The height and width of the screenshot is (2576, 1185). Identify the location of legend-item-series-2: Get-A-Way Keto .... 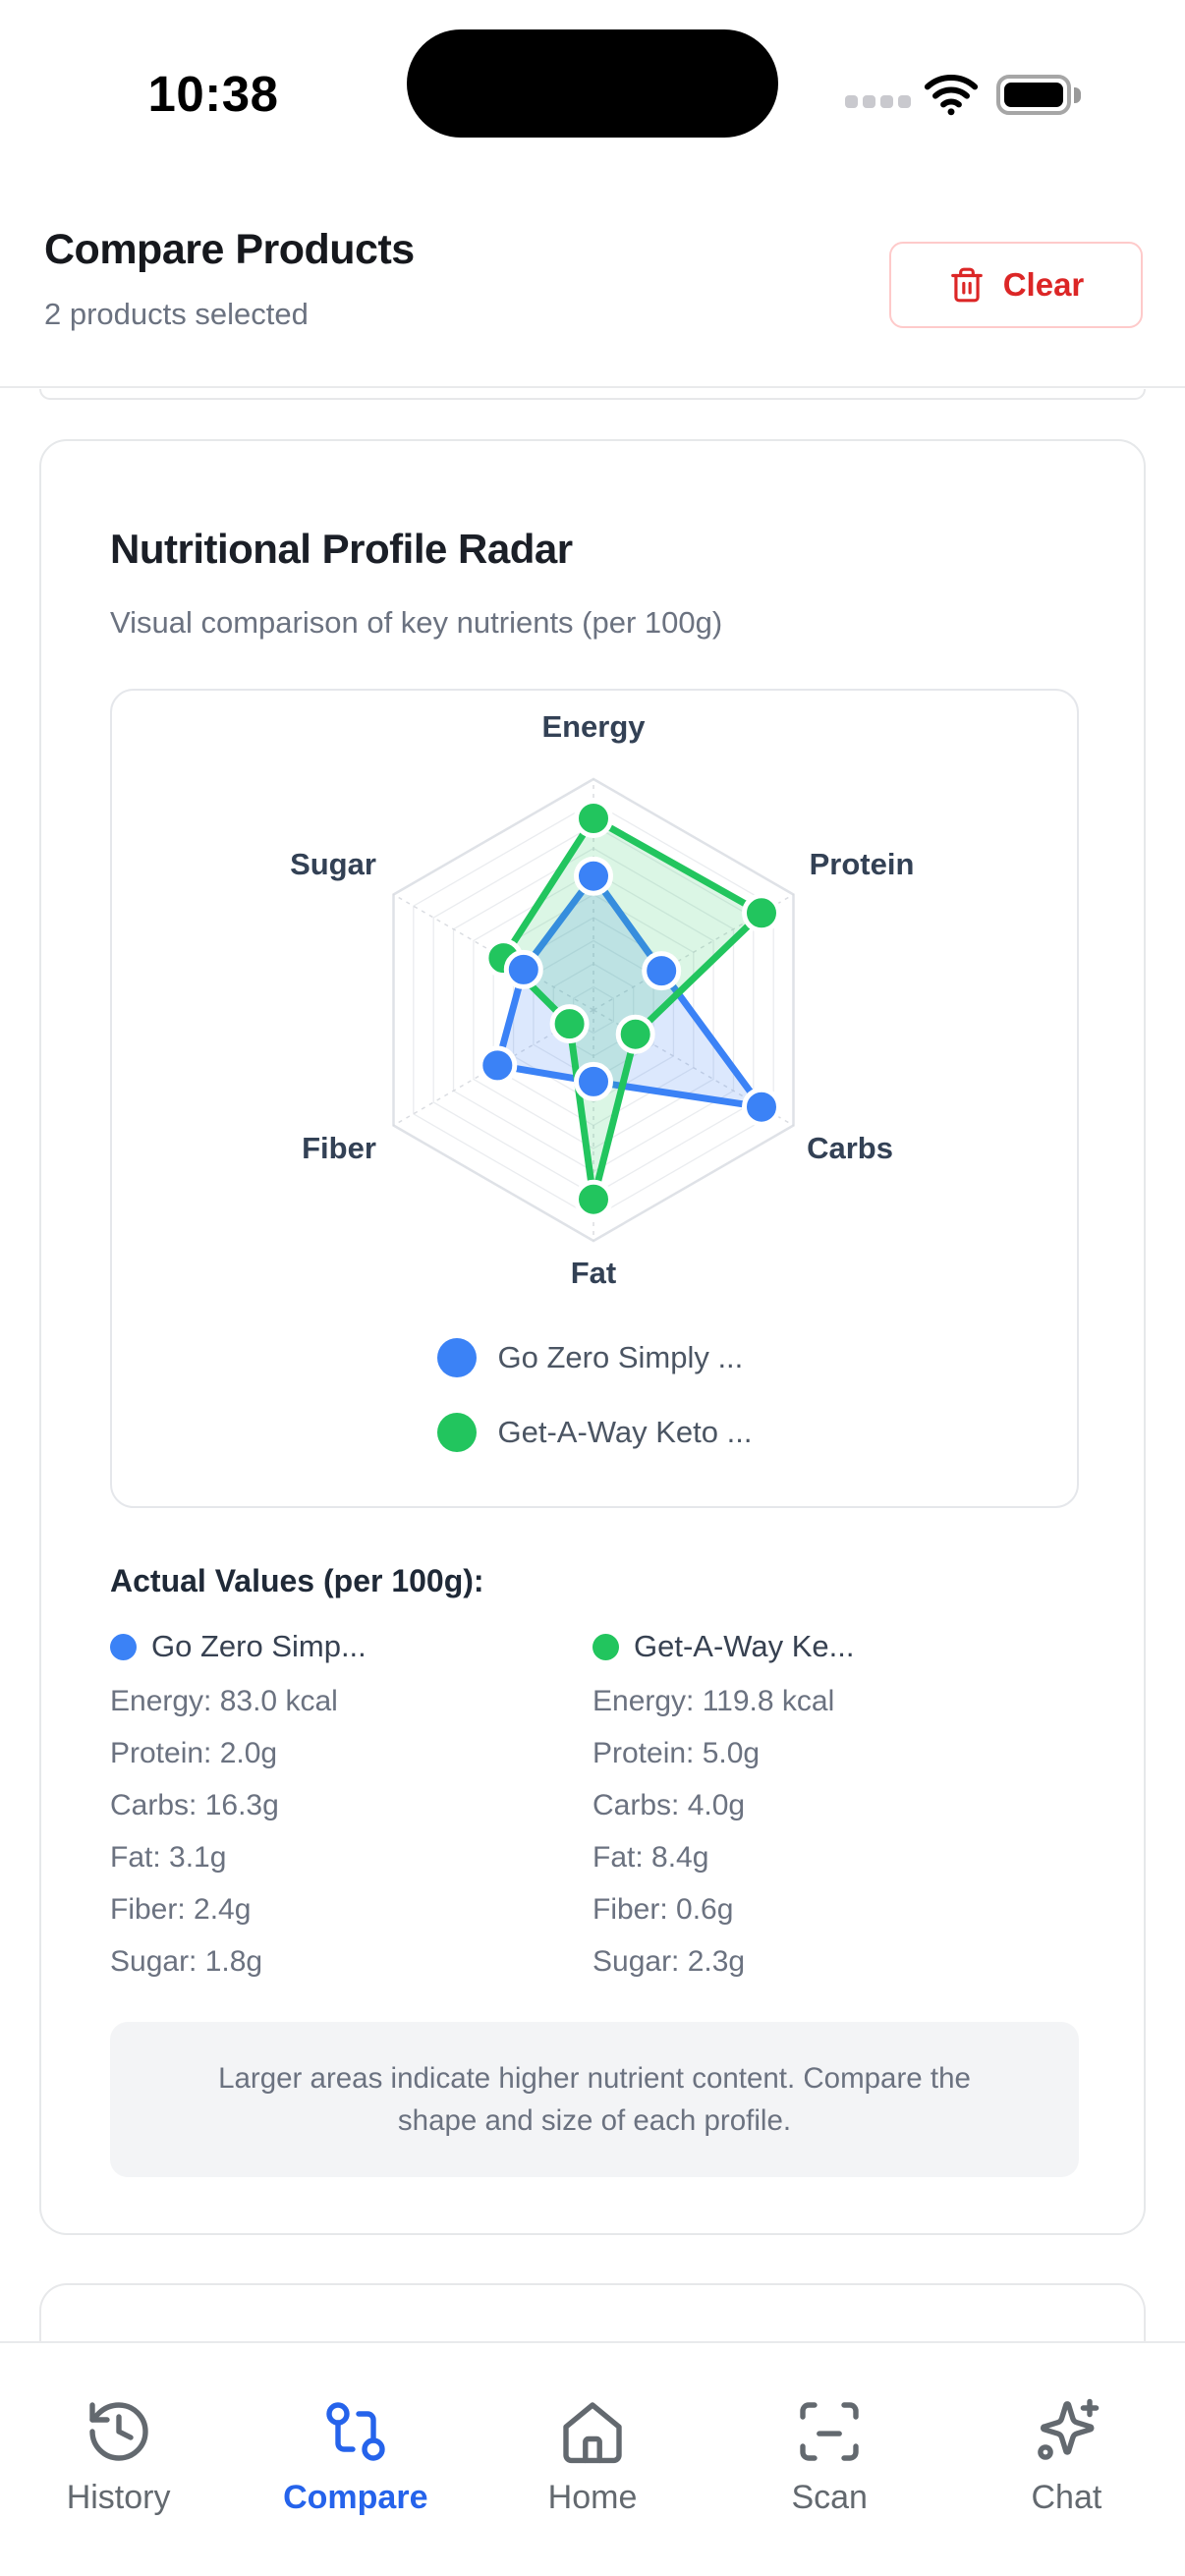
(594, 1432).